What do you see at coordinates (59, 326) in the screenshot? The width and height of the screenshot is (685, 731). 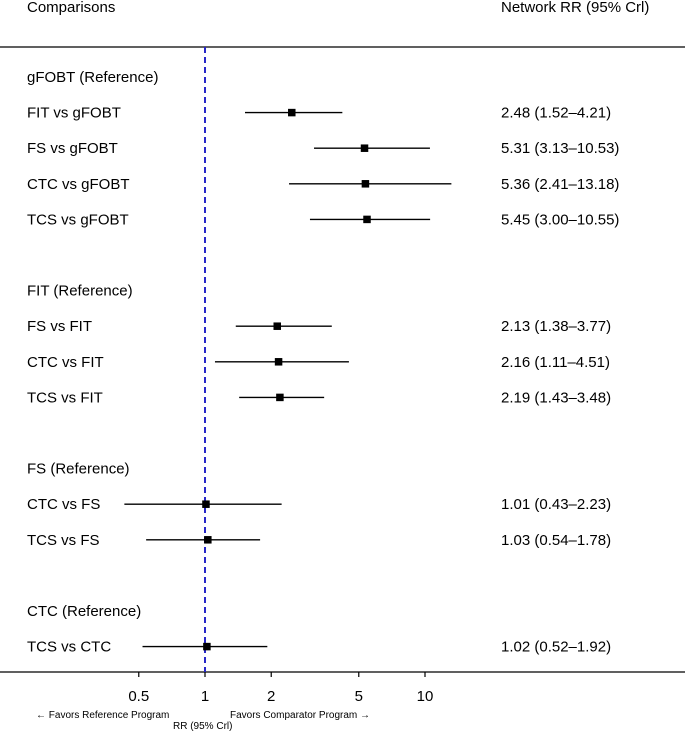 I see `comparison-label: FS vs FIT` at bounding box center [59, 326].